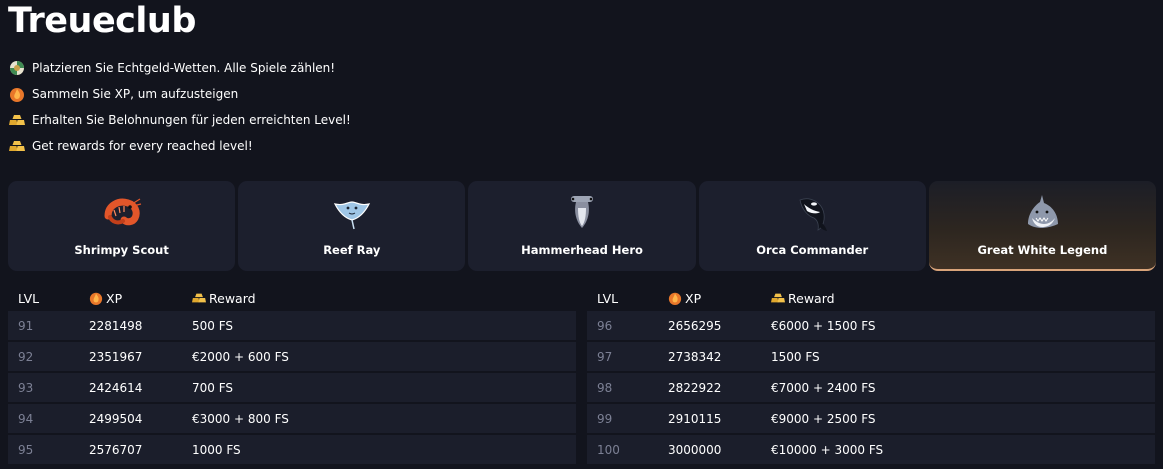 This screenshot has width=1163, height=469. Describe the element at coordinates (26, 387) in the screenshot. I see `cell-lvl: 93` at that location.